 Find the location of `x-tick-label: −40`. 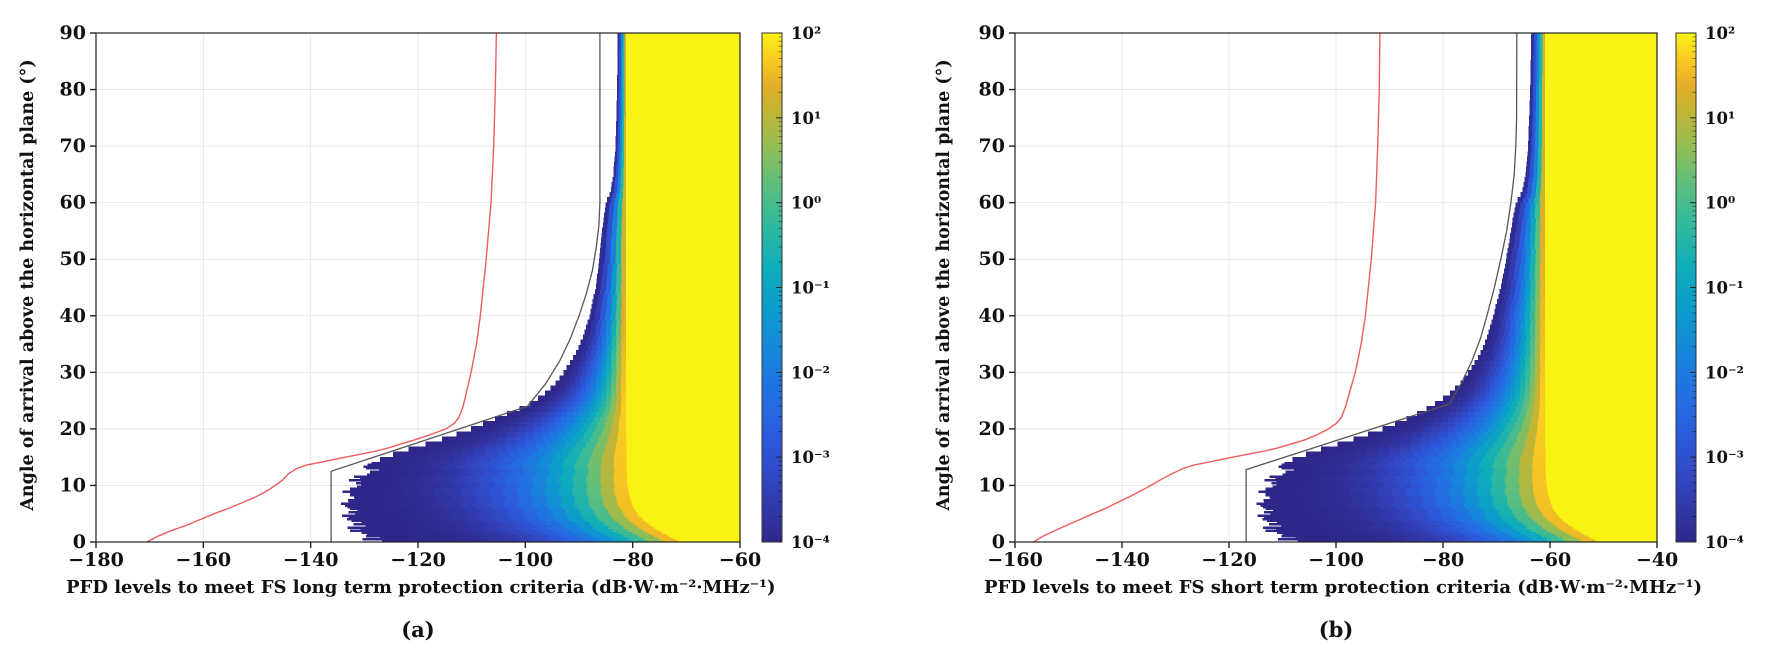

x-tick-label: −40 is located at coordinates (1657, 560).